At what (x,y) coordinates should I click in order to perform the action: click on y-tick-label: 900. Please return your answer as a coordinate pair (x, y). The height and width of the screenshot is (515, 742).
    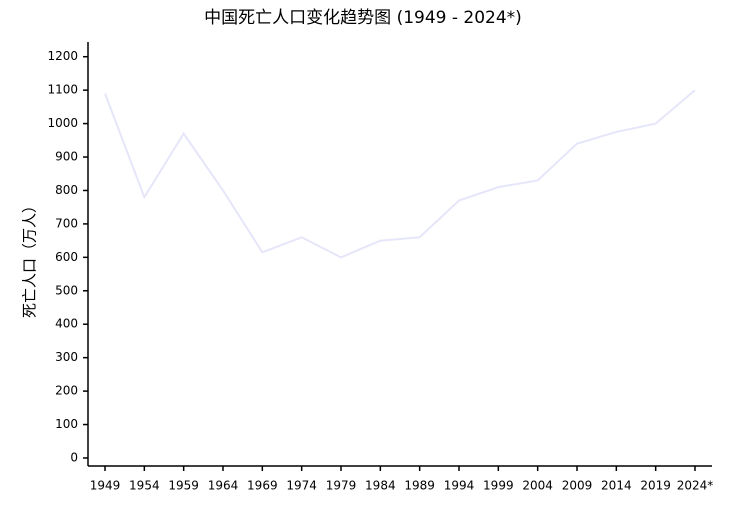
    Looking at the image, I should click on (66, 157).